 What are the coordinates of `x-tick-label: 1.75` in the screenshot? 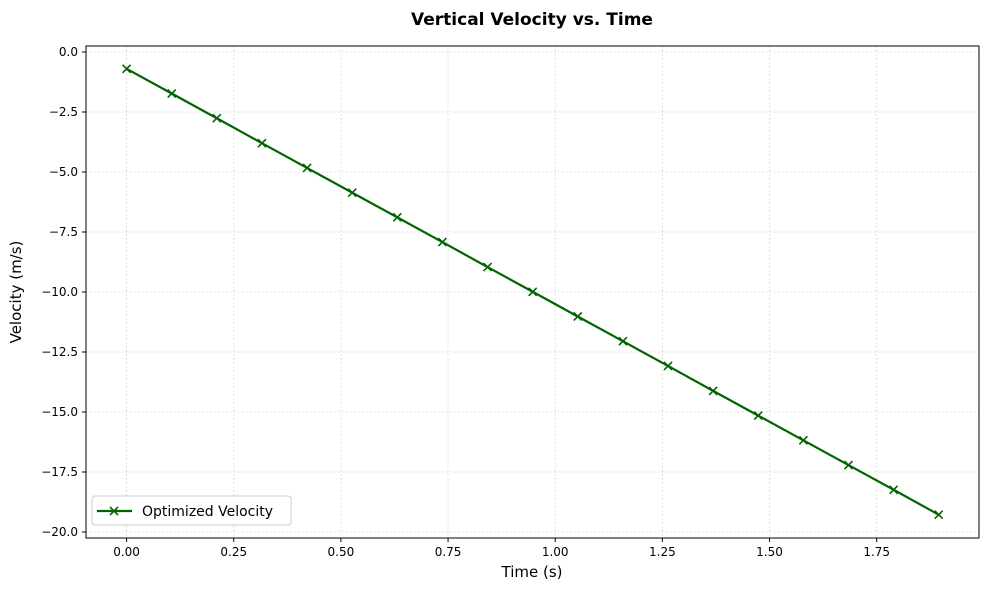 It's located at (876, 552).